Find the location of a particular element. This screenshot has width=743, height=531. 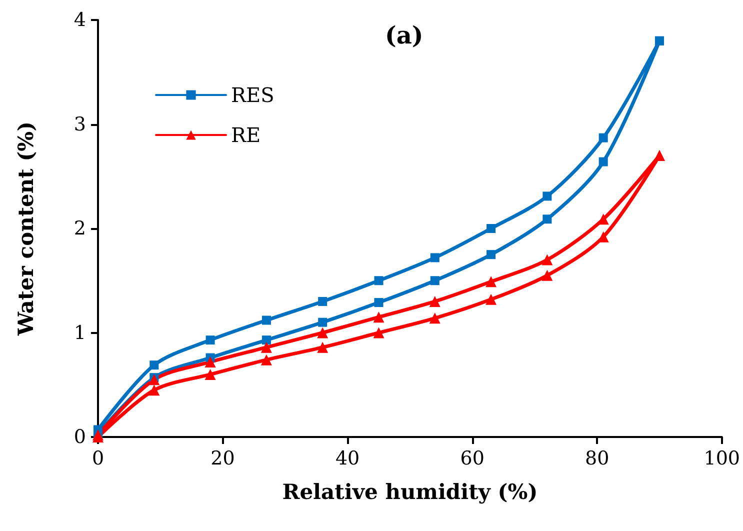

x-tick-label: 40 is located at coordinates (347, 459).